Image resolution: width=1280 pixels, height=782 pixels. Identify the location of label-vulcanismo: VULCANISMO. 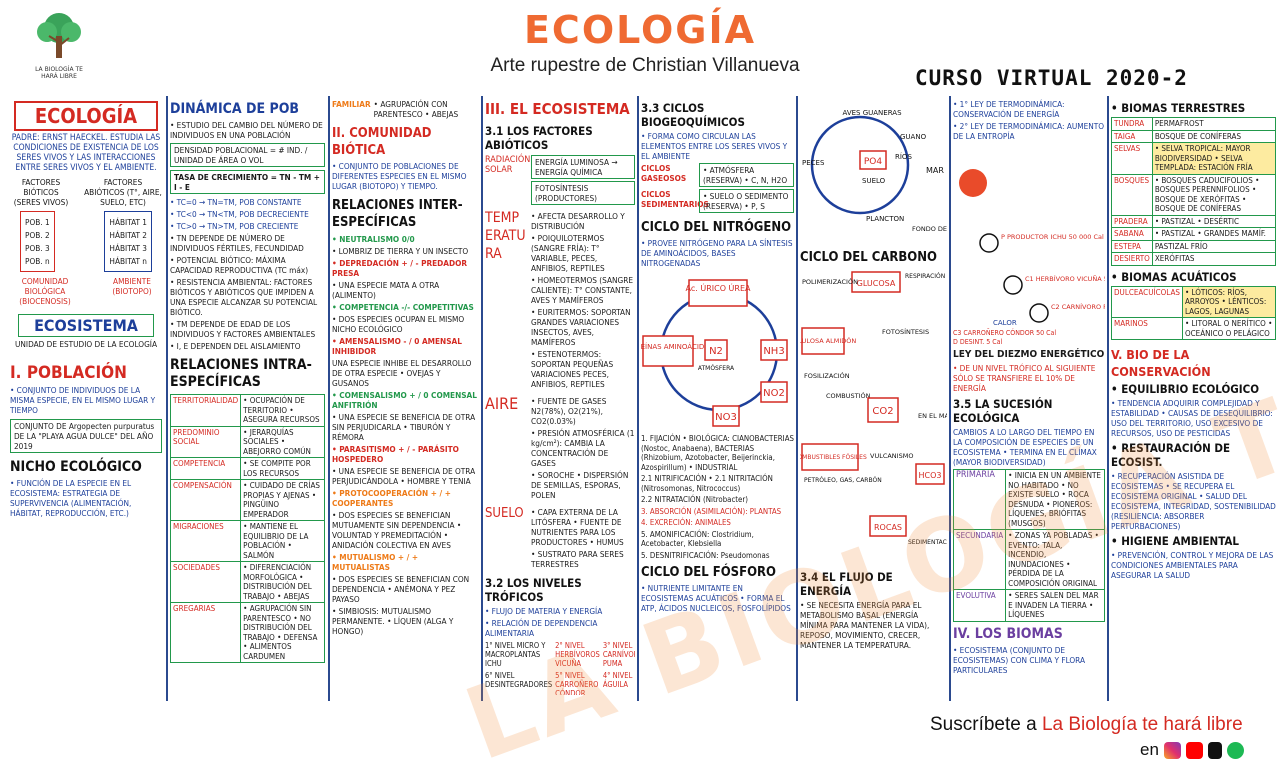
(891, 456).